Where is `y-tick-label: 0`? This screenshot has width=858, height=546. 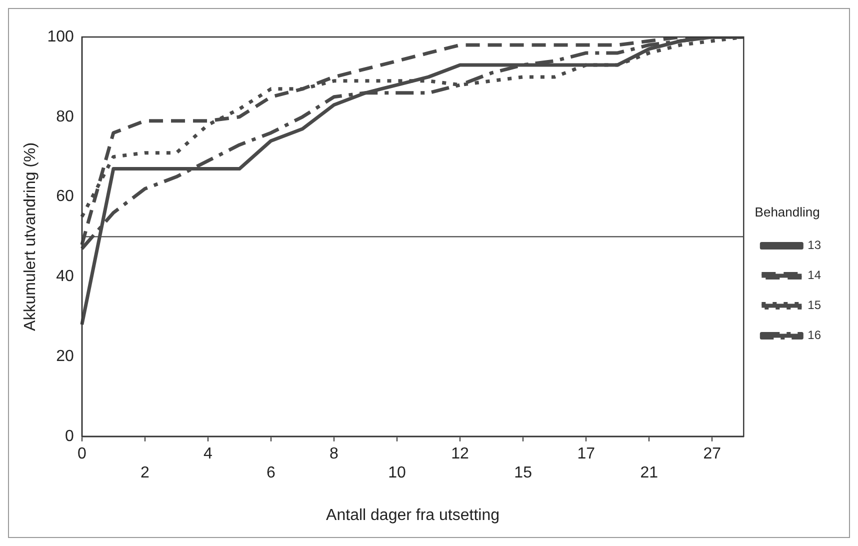 y-tick-label: 0 is located at coordinates (69, 436).